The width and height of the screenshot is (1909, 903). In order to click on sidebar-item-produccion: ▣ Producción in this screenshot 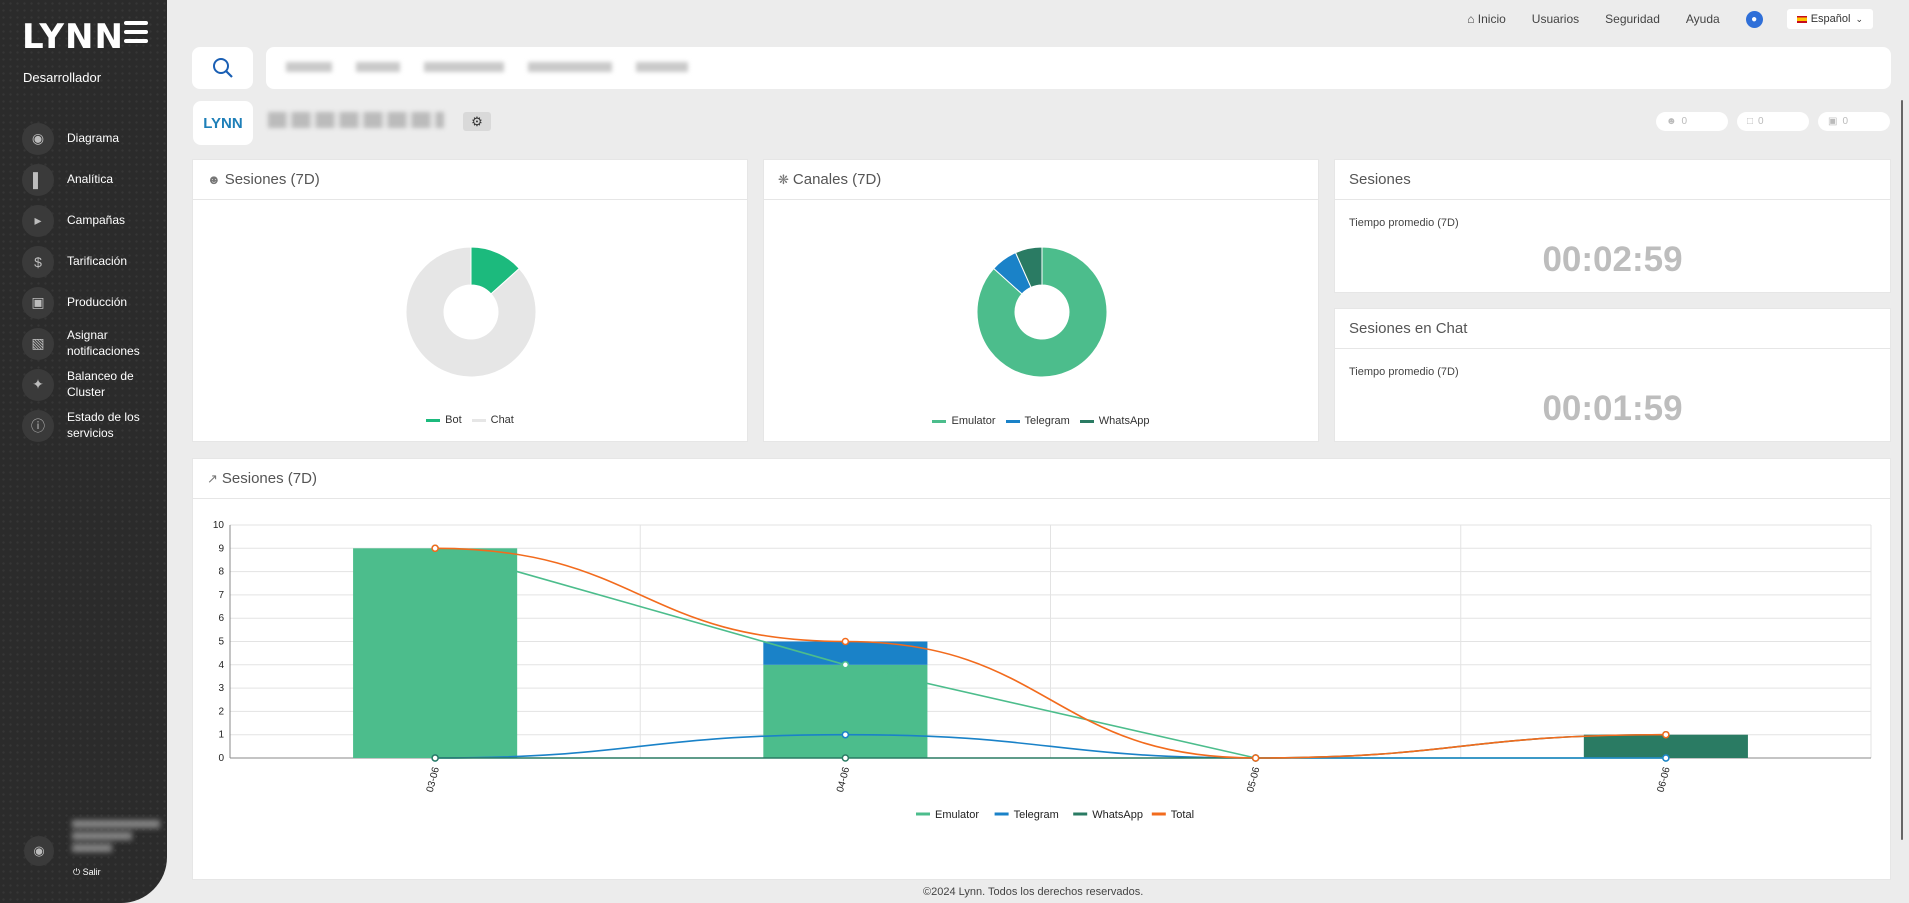, I will do `click(94, 302)`.